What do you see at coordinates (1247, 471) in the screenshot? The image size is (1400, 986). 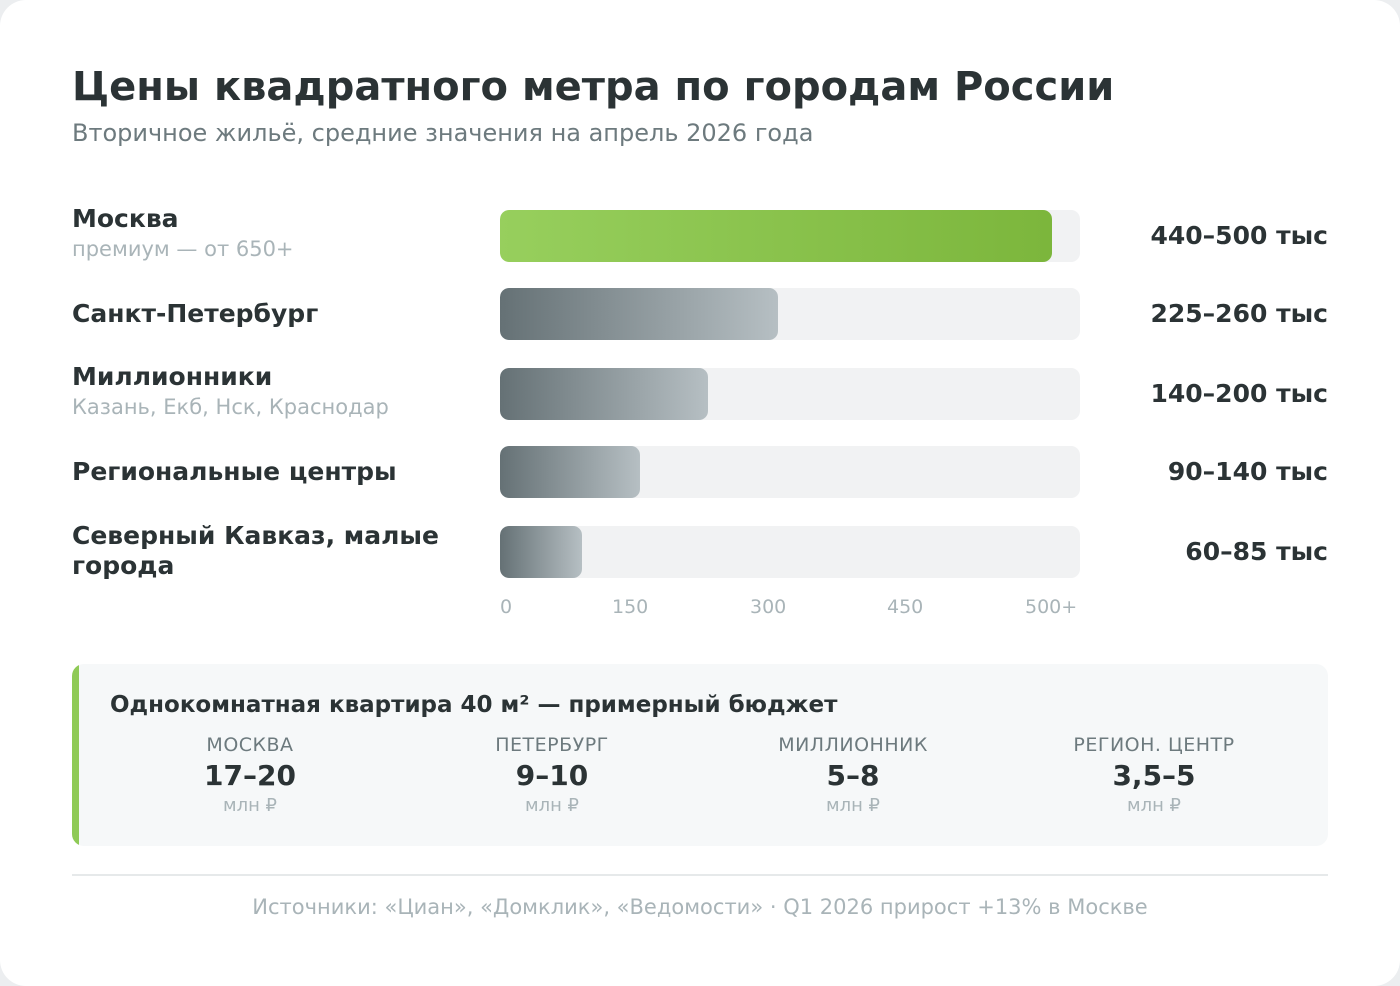 I see `value-label: 90–140 тыс` at bounding box center [1247, 471].